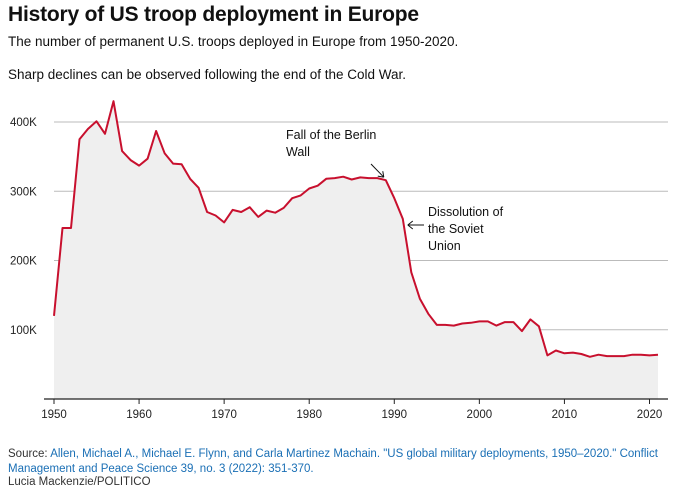  Describe the element at coordinates (650, 415) in the screenshot. I see `x-tick-label: 2020` at that location.